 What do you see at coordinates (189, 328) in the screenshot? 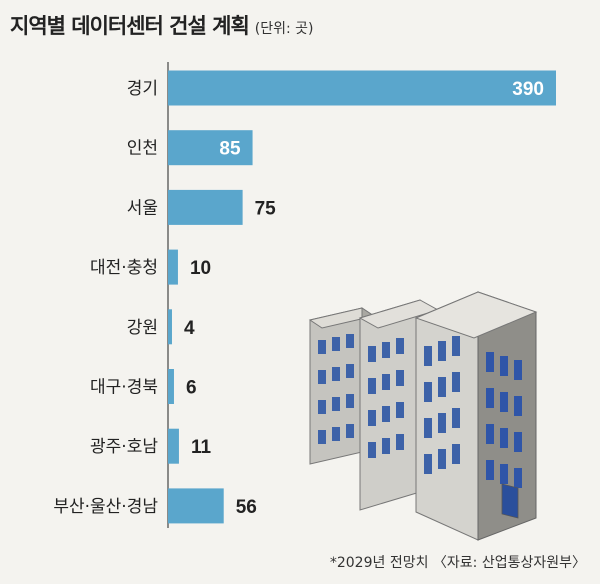
I see `value-label-4: 4` at bounding box center [189, 328].